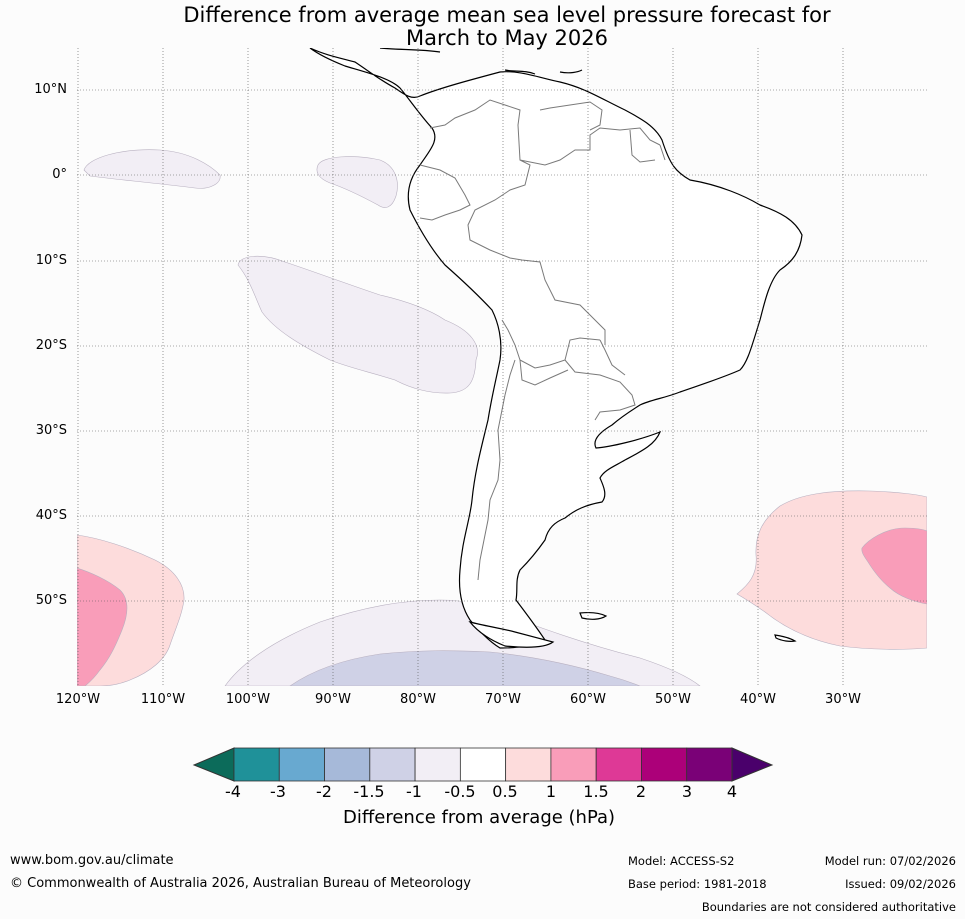  I want to click on lon-label-50w: 50°W, so click(673, 699).